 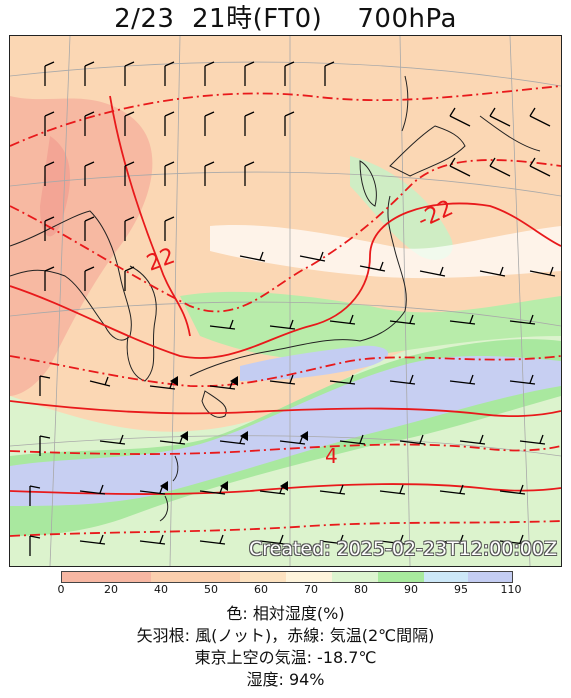 What do you see at coordinates (370, 325) in the screenshot?
I see `moist-band-north` at bounding box center [370, 325].